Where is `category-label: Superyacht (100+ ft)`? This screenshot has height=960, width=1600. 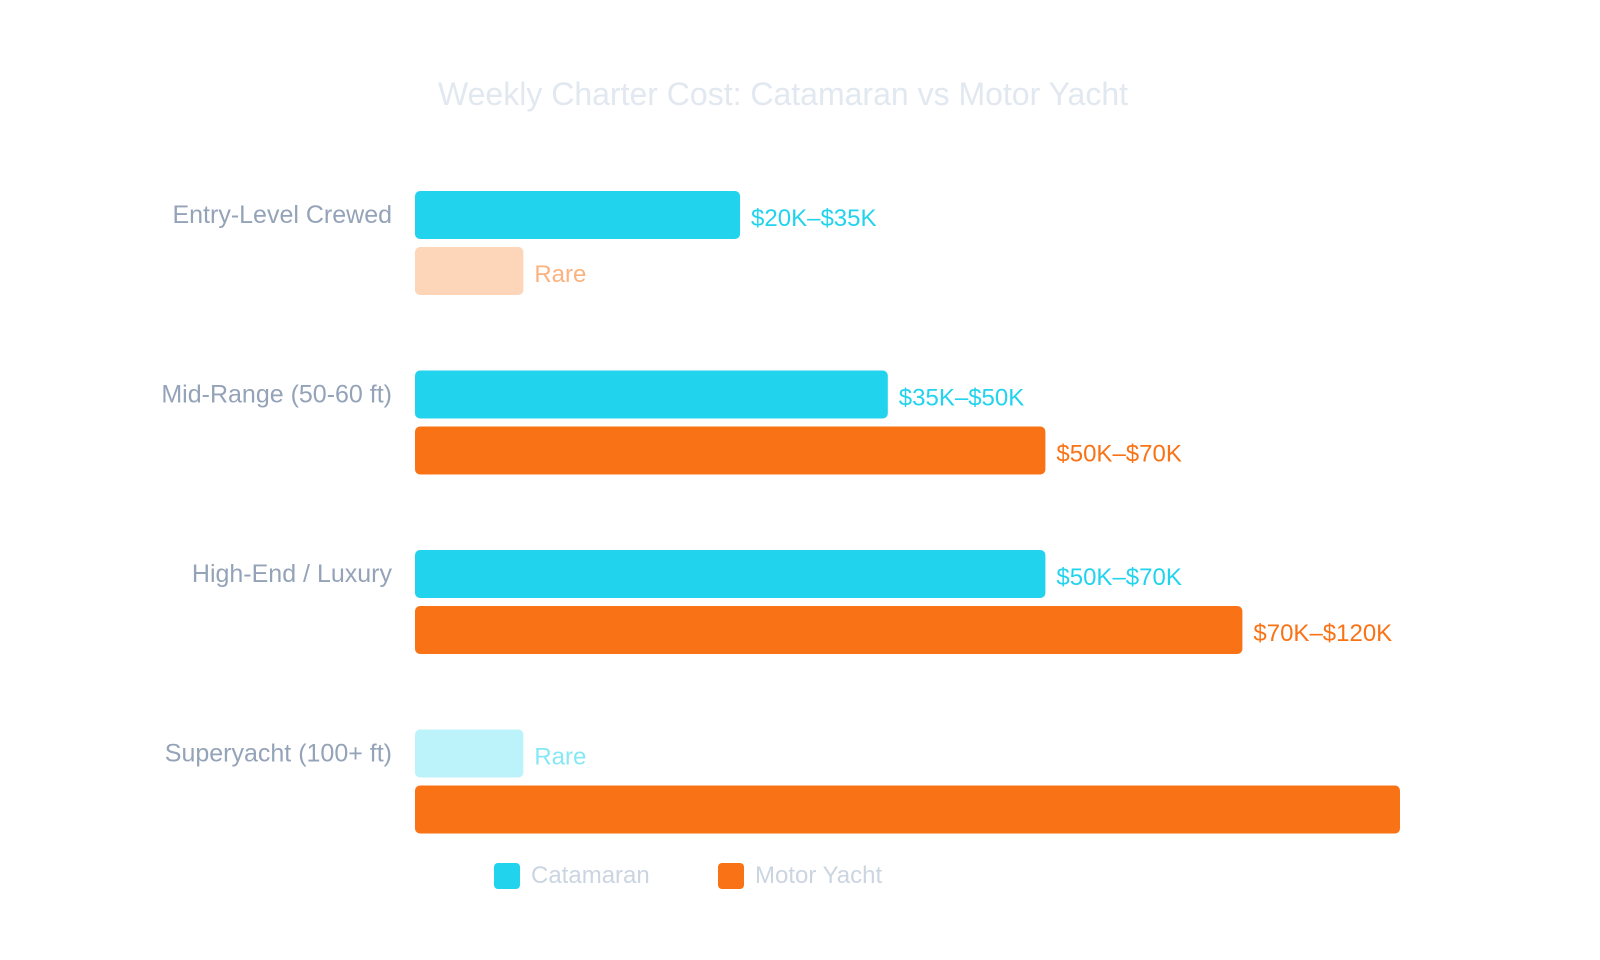 category-label: Superyacht (100+ ft) is located at coordinates (278, 754).